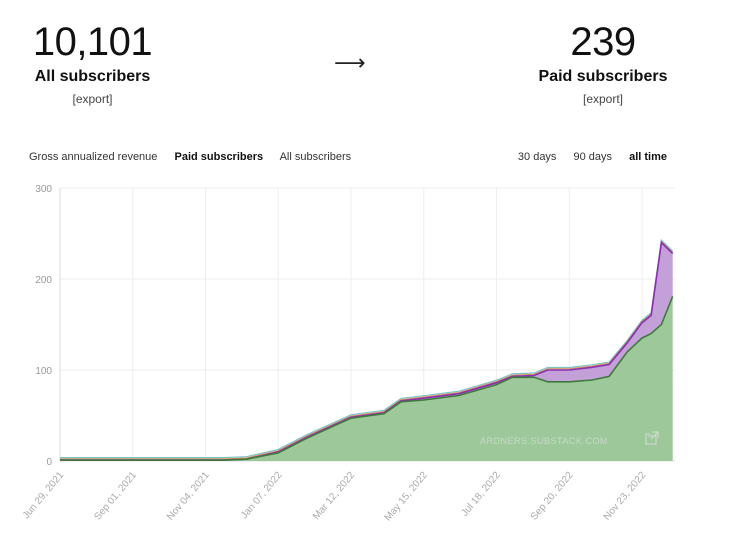  Describe the element at coordinates (603, 99) in the screenshot. I see `paid-subscribers-export-link: [export]` at that location.